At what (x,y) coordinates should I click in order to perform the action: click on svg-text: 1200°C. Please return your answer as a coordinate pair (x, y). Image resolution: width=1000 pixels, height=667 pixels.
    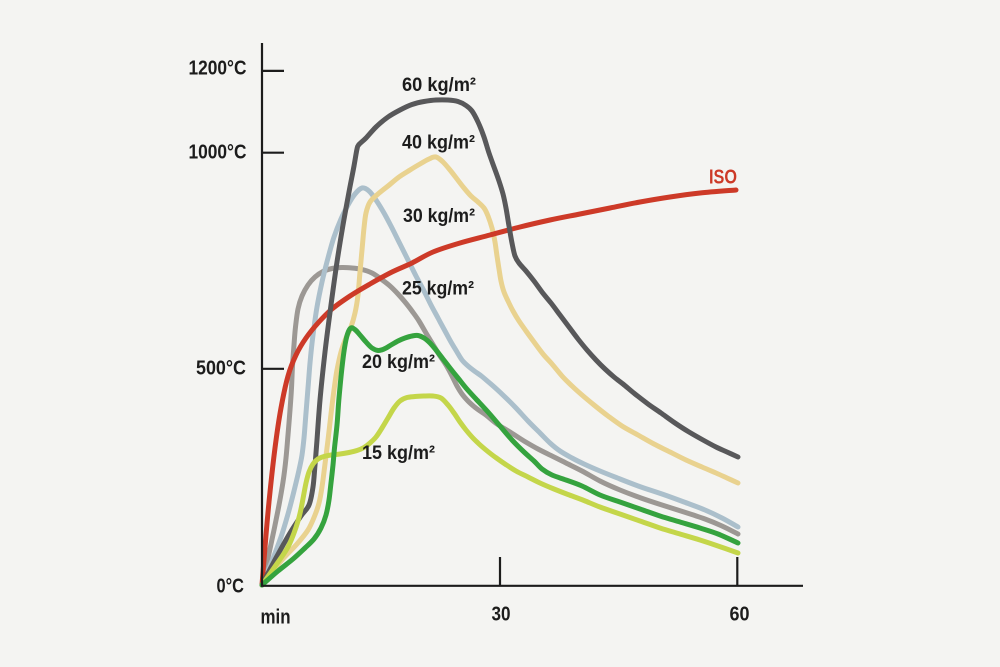
    Looking at the image, I should click on (218, 69).